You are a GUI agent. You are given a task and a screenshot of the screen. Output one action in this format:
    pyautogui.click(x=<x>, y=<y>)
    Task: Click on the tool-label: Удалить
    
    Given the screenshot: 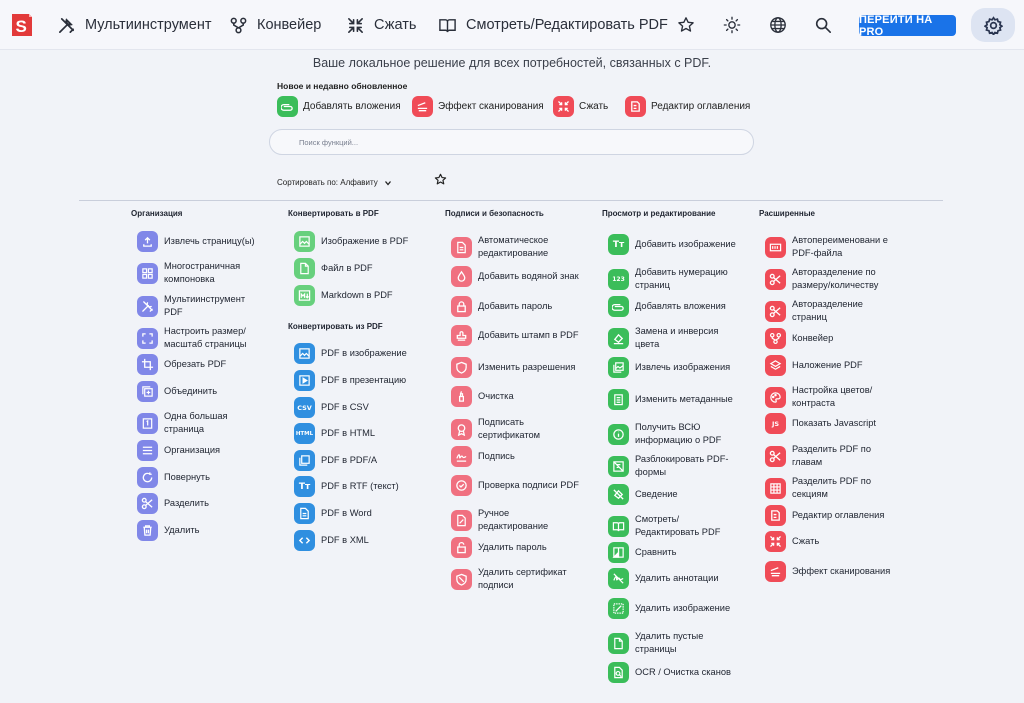 What is the action you would take?
    pyautogui.click(x=182, y=530)
    